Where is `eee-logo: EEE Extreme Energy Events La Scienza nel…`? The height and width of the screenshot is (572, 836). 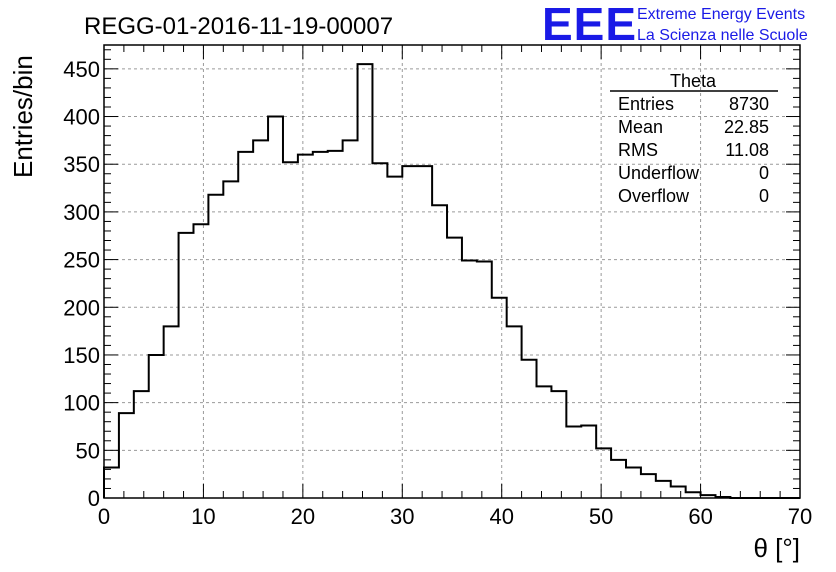 eee-logo: EEE Extreme Energy Events La Scienza nel… is located at coordinates (675, 25).